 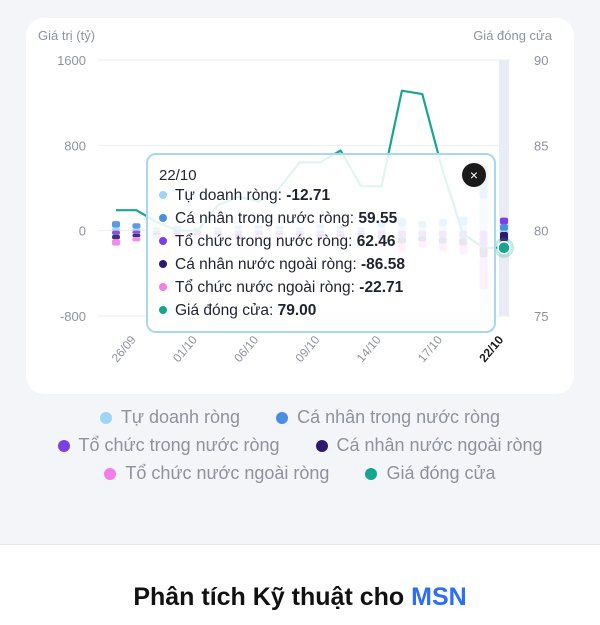 I want to click on x-date-label: 14/10, so click(x=369, y=349).